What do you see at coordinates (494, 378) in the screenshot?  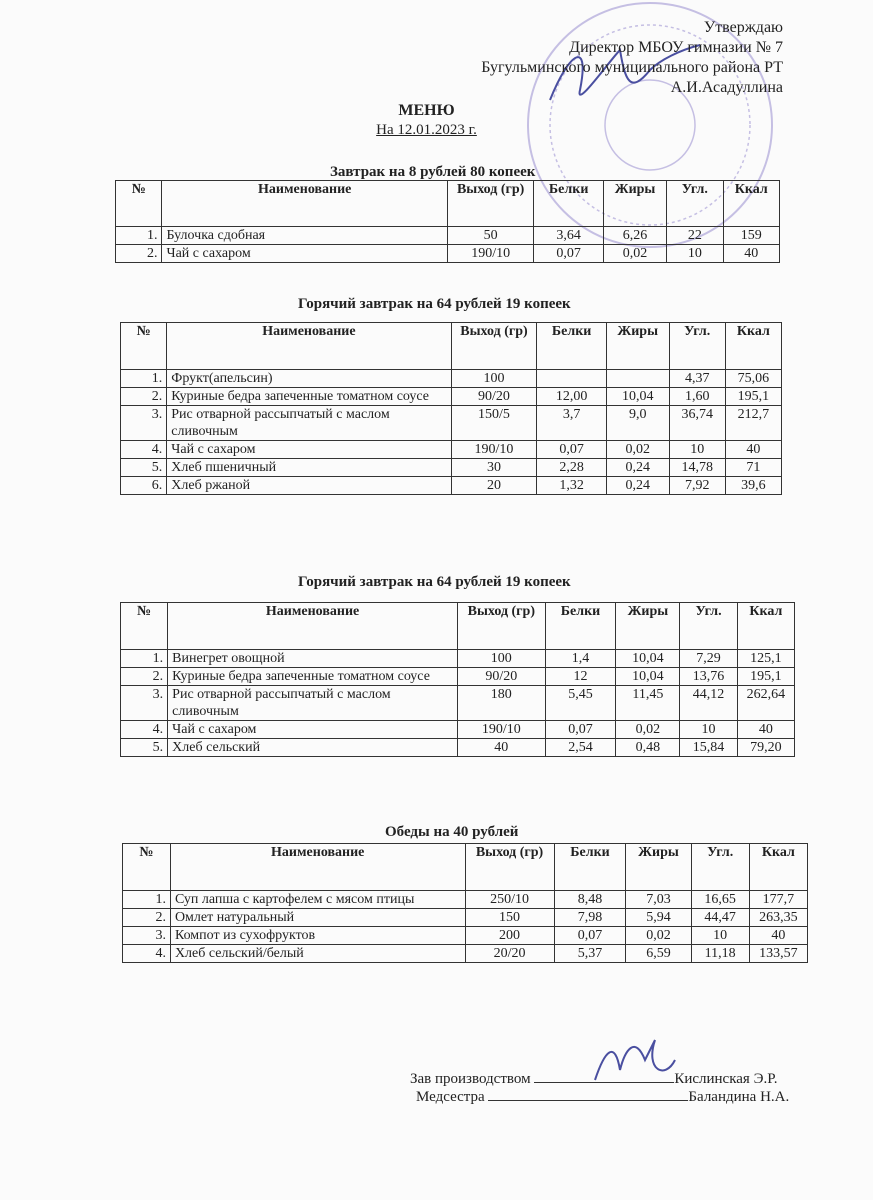 I see `portion-cell: 100` at bounding box center [494, 378].